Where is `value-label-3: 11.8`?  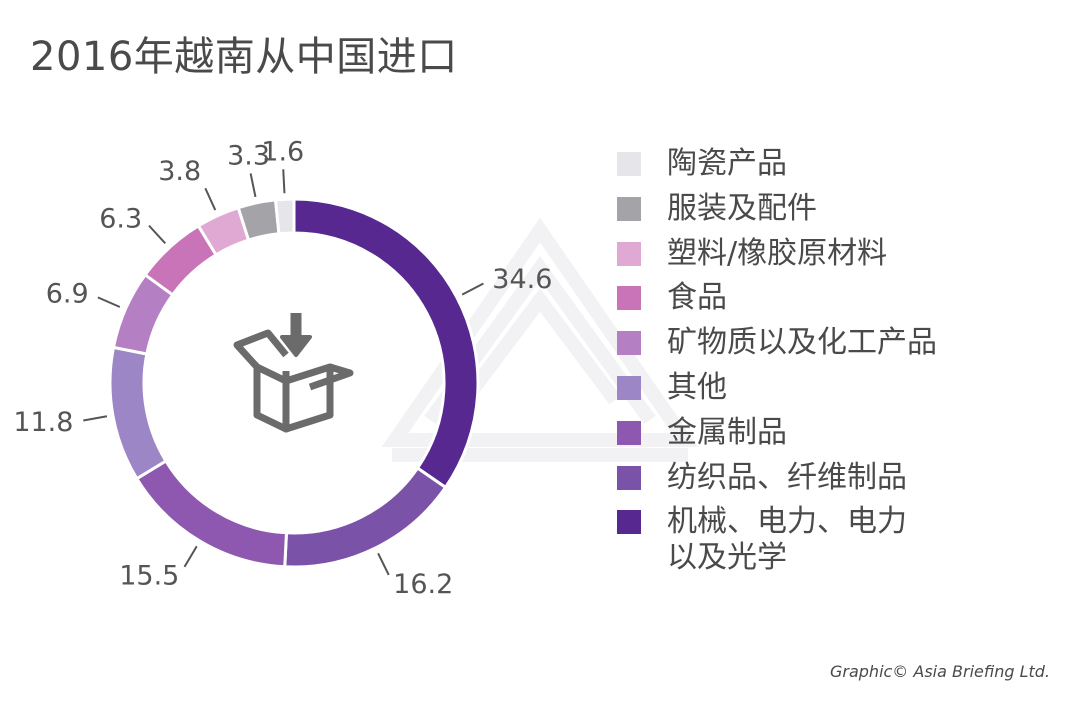
value-label-3: 11.8 is located at coordinates (43, 422).